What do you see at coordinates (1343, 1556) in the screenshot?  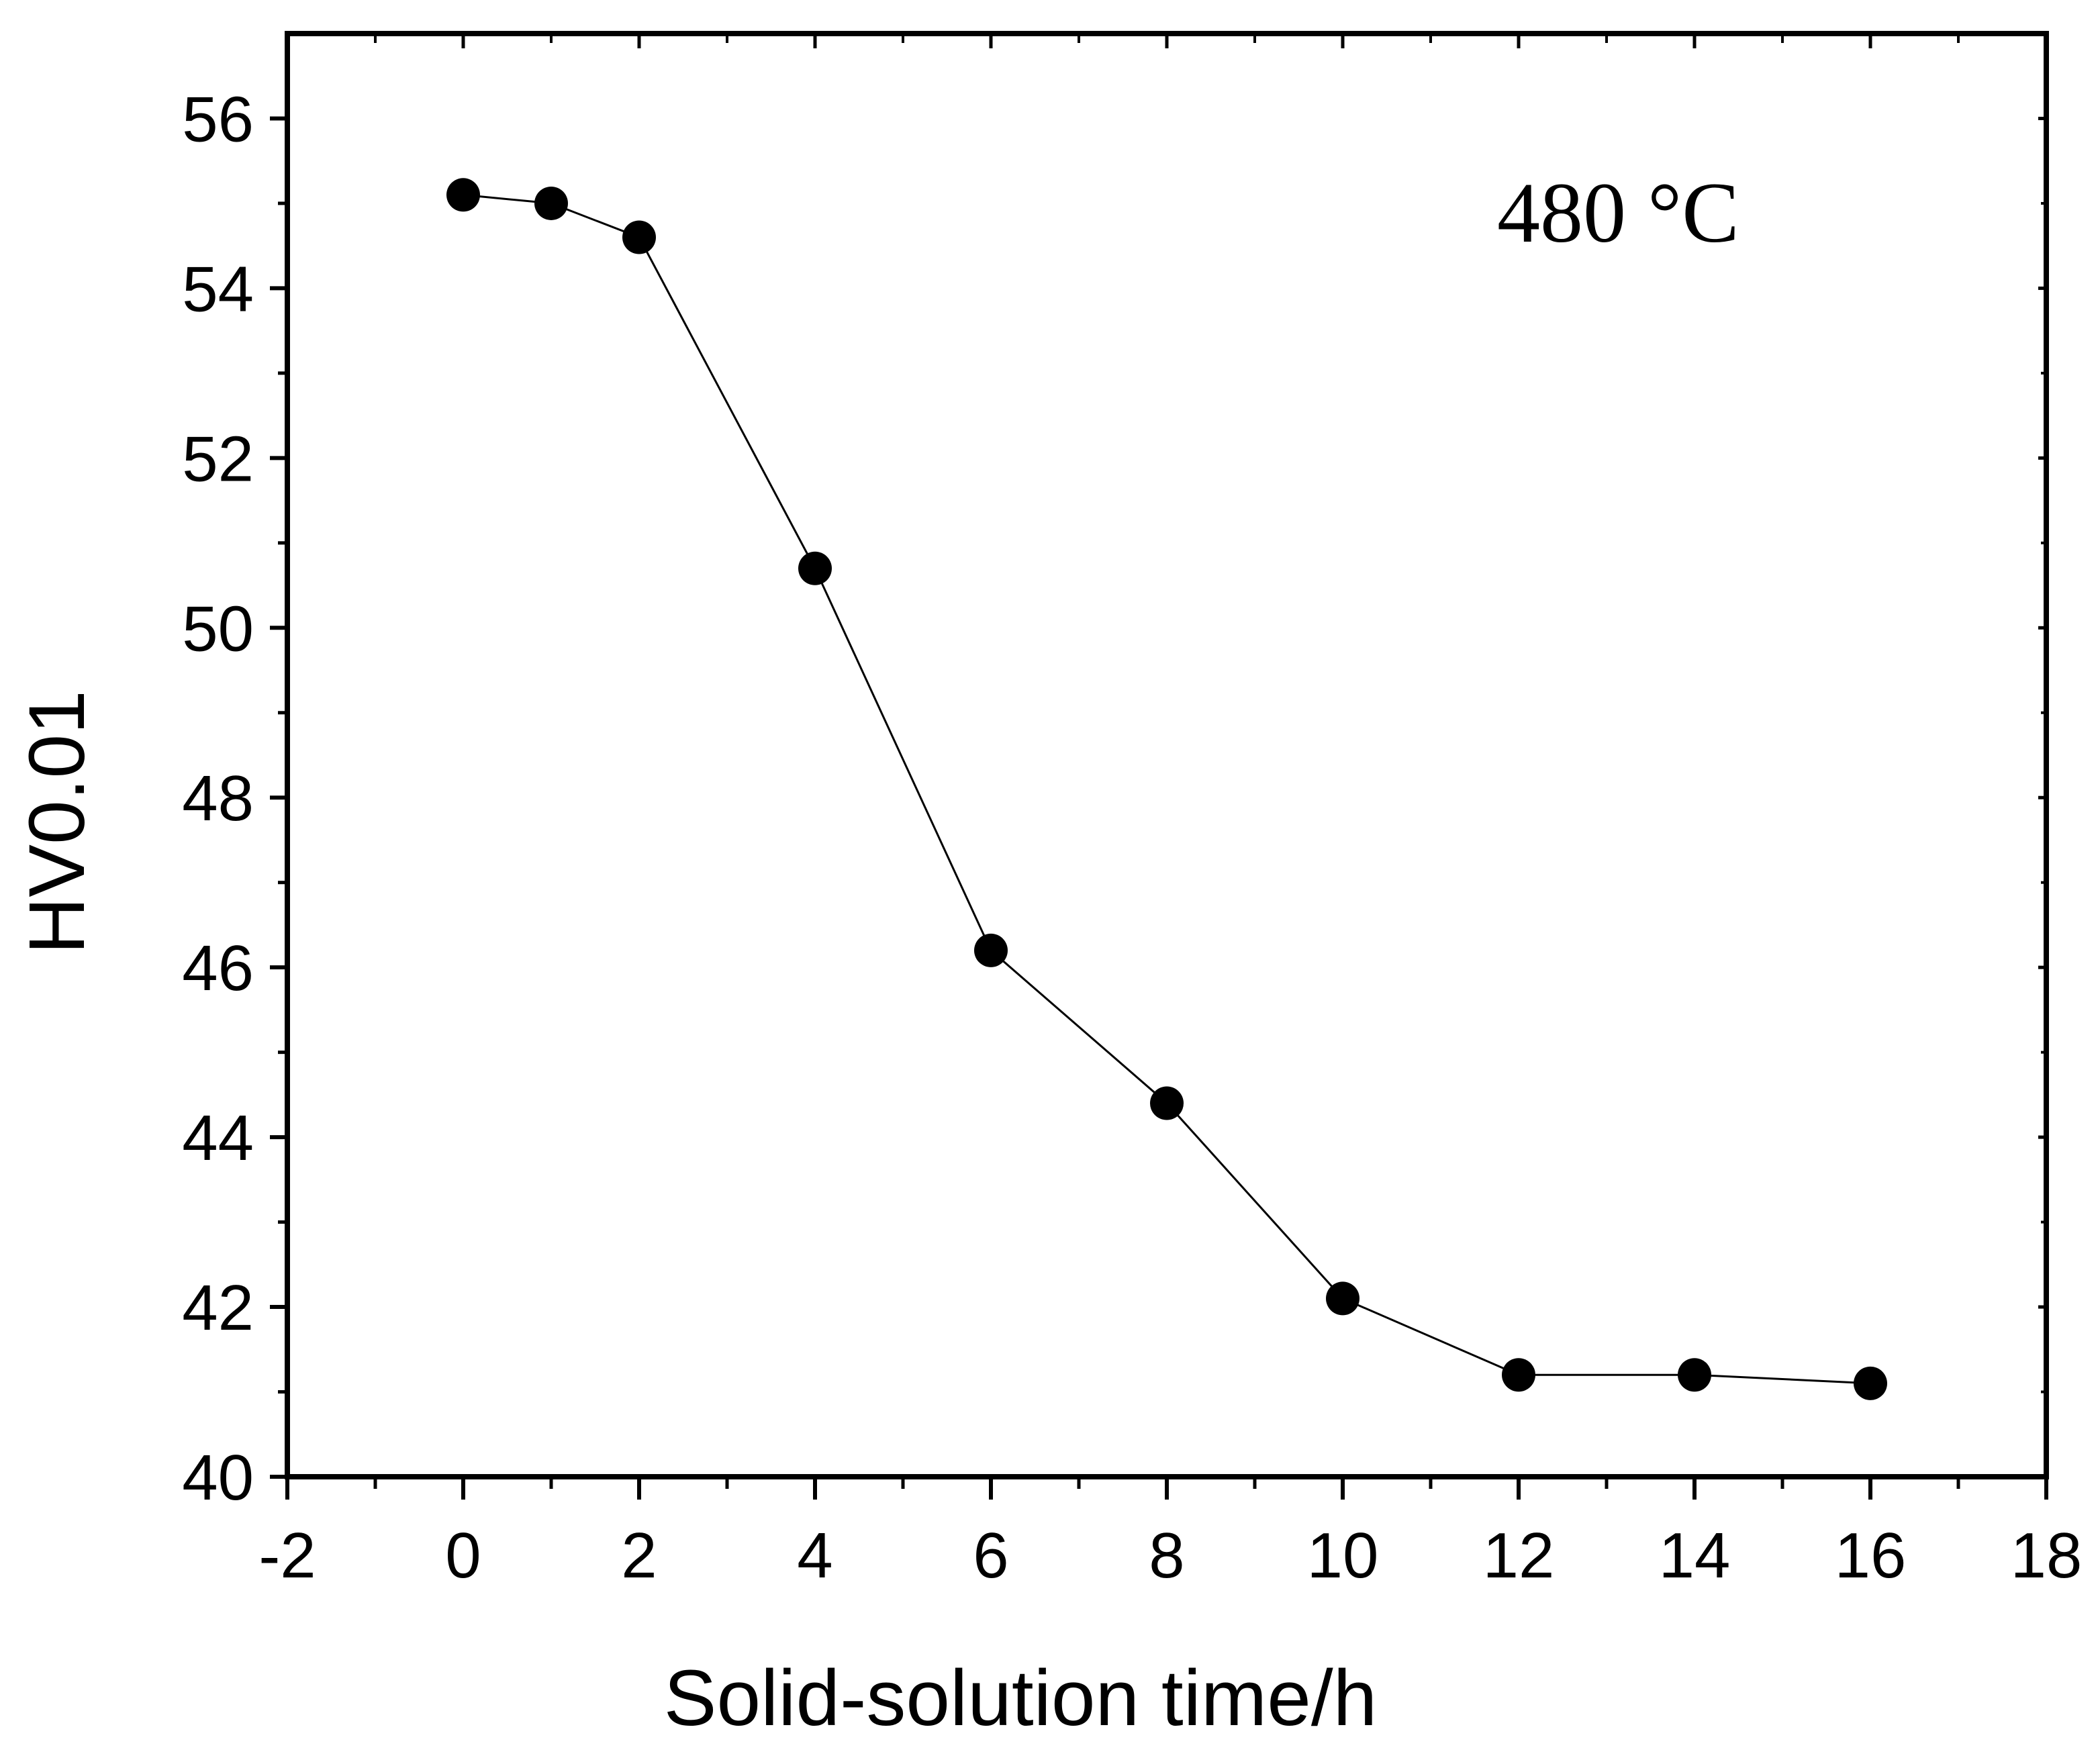 I see `x-tick-label-6: 10` at bounding box center [1343, 1556].